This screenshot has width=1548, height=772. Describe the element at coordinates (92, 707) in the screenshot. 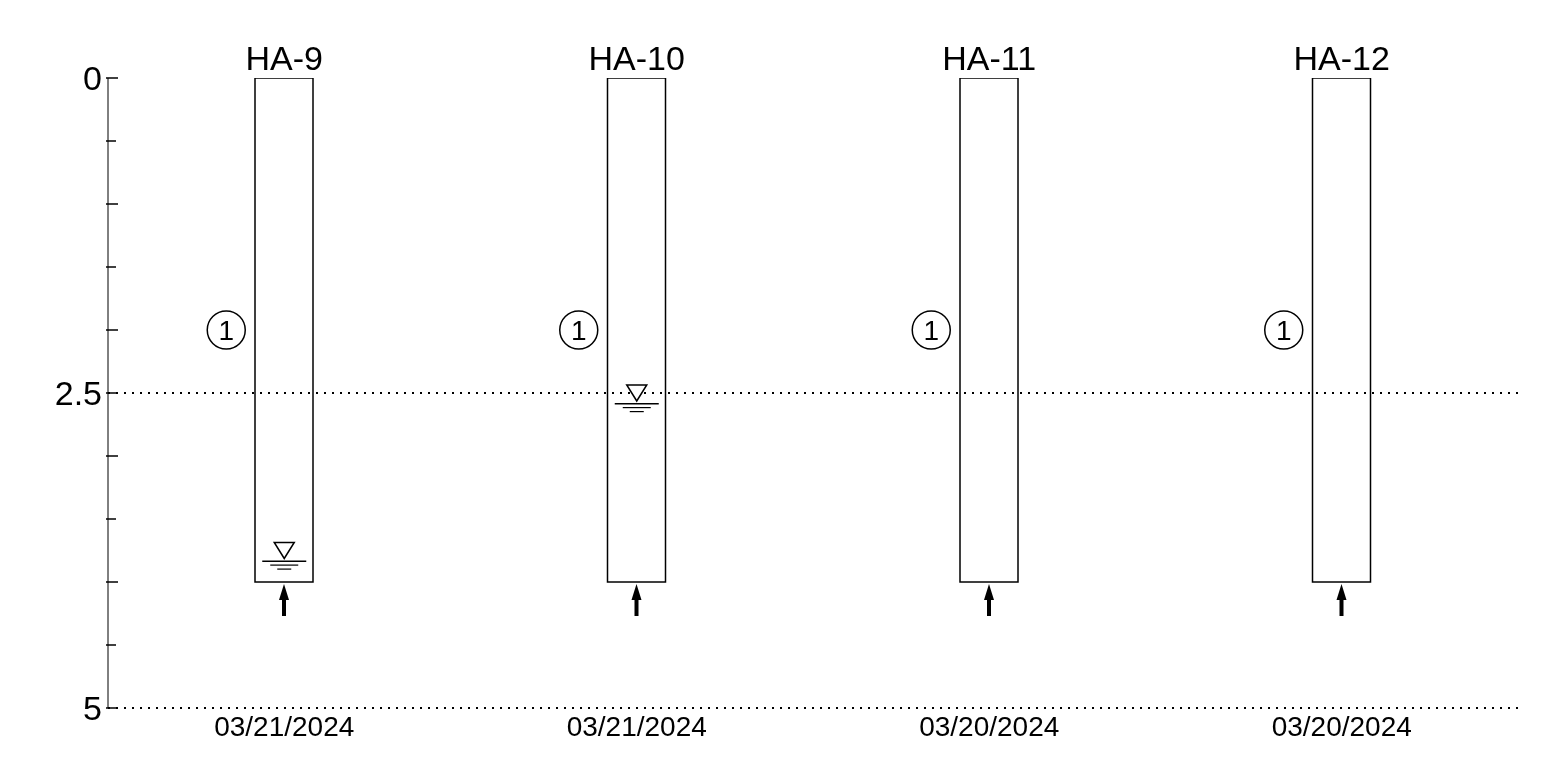

I see `y-tick-label: 5` at that location.